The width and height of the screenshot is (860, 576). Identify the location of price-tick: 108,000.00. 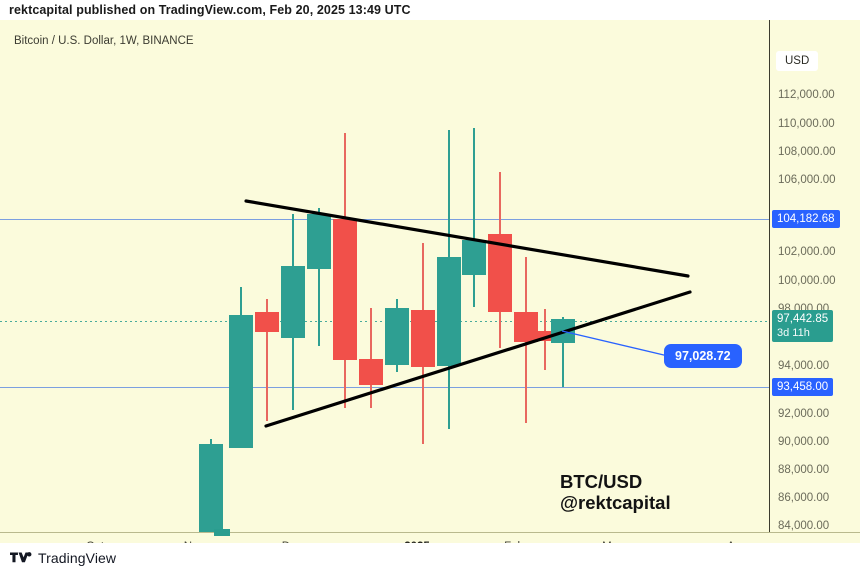
(807, 152).